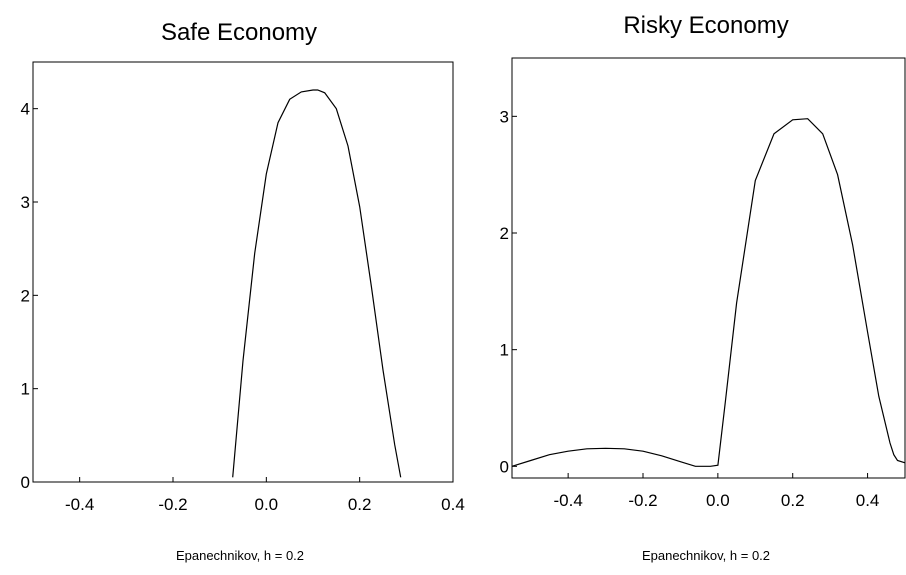  I want to click on risky-y-tick-label: 3, so click(504, 116).